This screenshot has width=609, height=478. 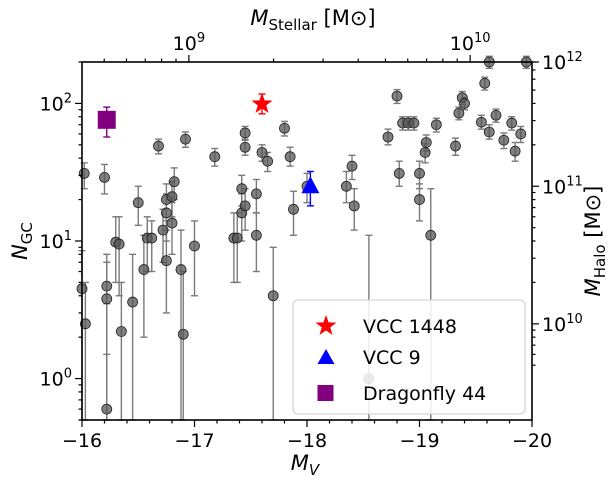 I want to click on legend-entry-vcc-9: VCC 9, so click(x=369, y=358).